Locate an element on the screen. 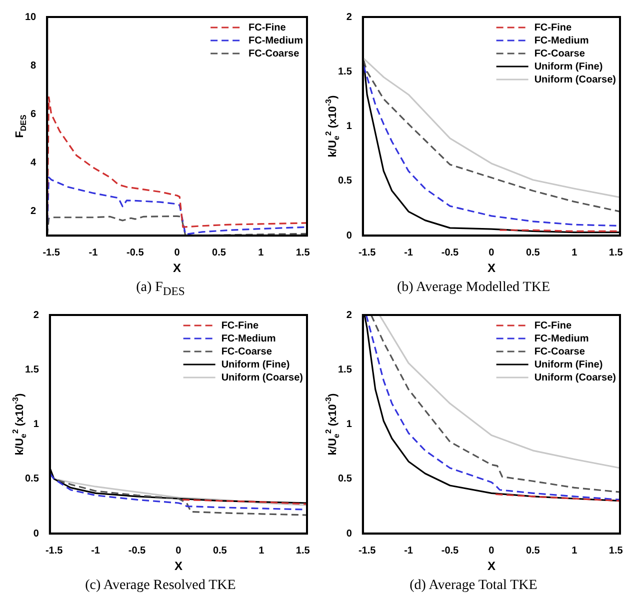 The width and height of the screenshot is (635, 615). y-tick-label: 10 is located at coordinates (31, 17).